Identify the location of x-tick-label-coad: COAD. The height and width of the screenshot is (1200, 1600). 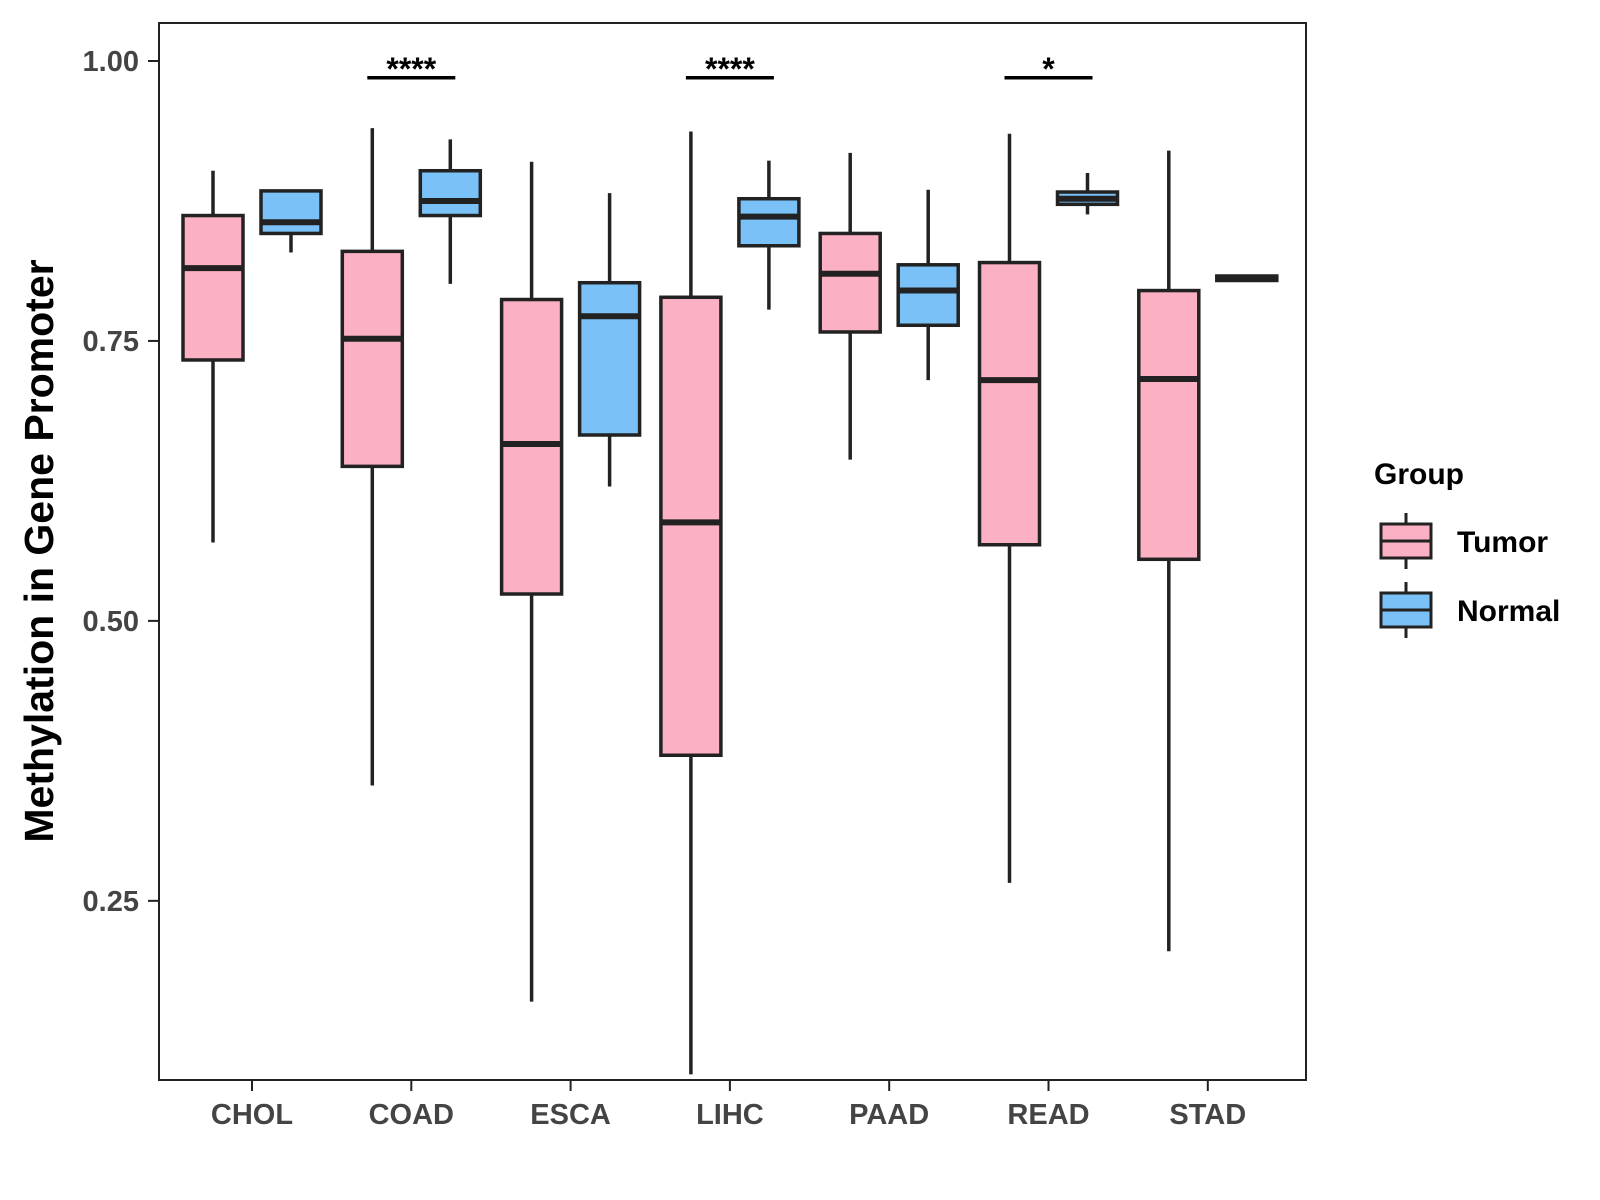
(411, 1115).